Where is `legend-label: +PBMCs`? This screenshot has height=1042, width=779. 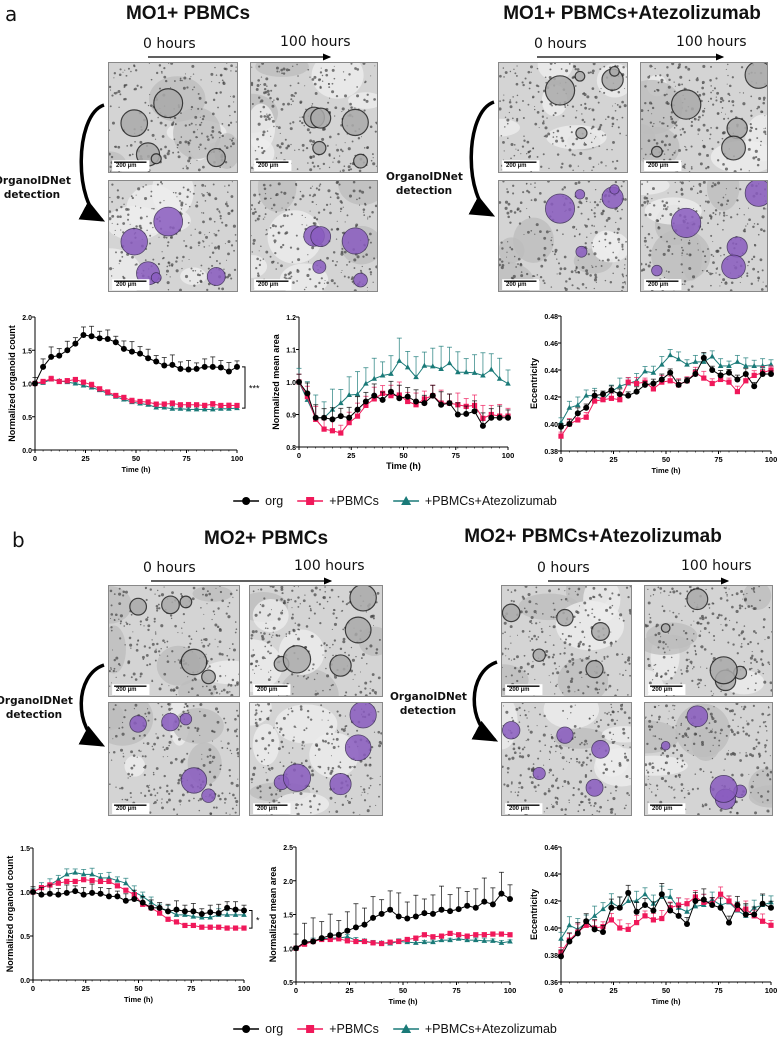
legend-label: +PBMCs is located at coordinates (354, 1029).